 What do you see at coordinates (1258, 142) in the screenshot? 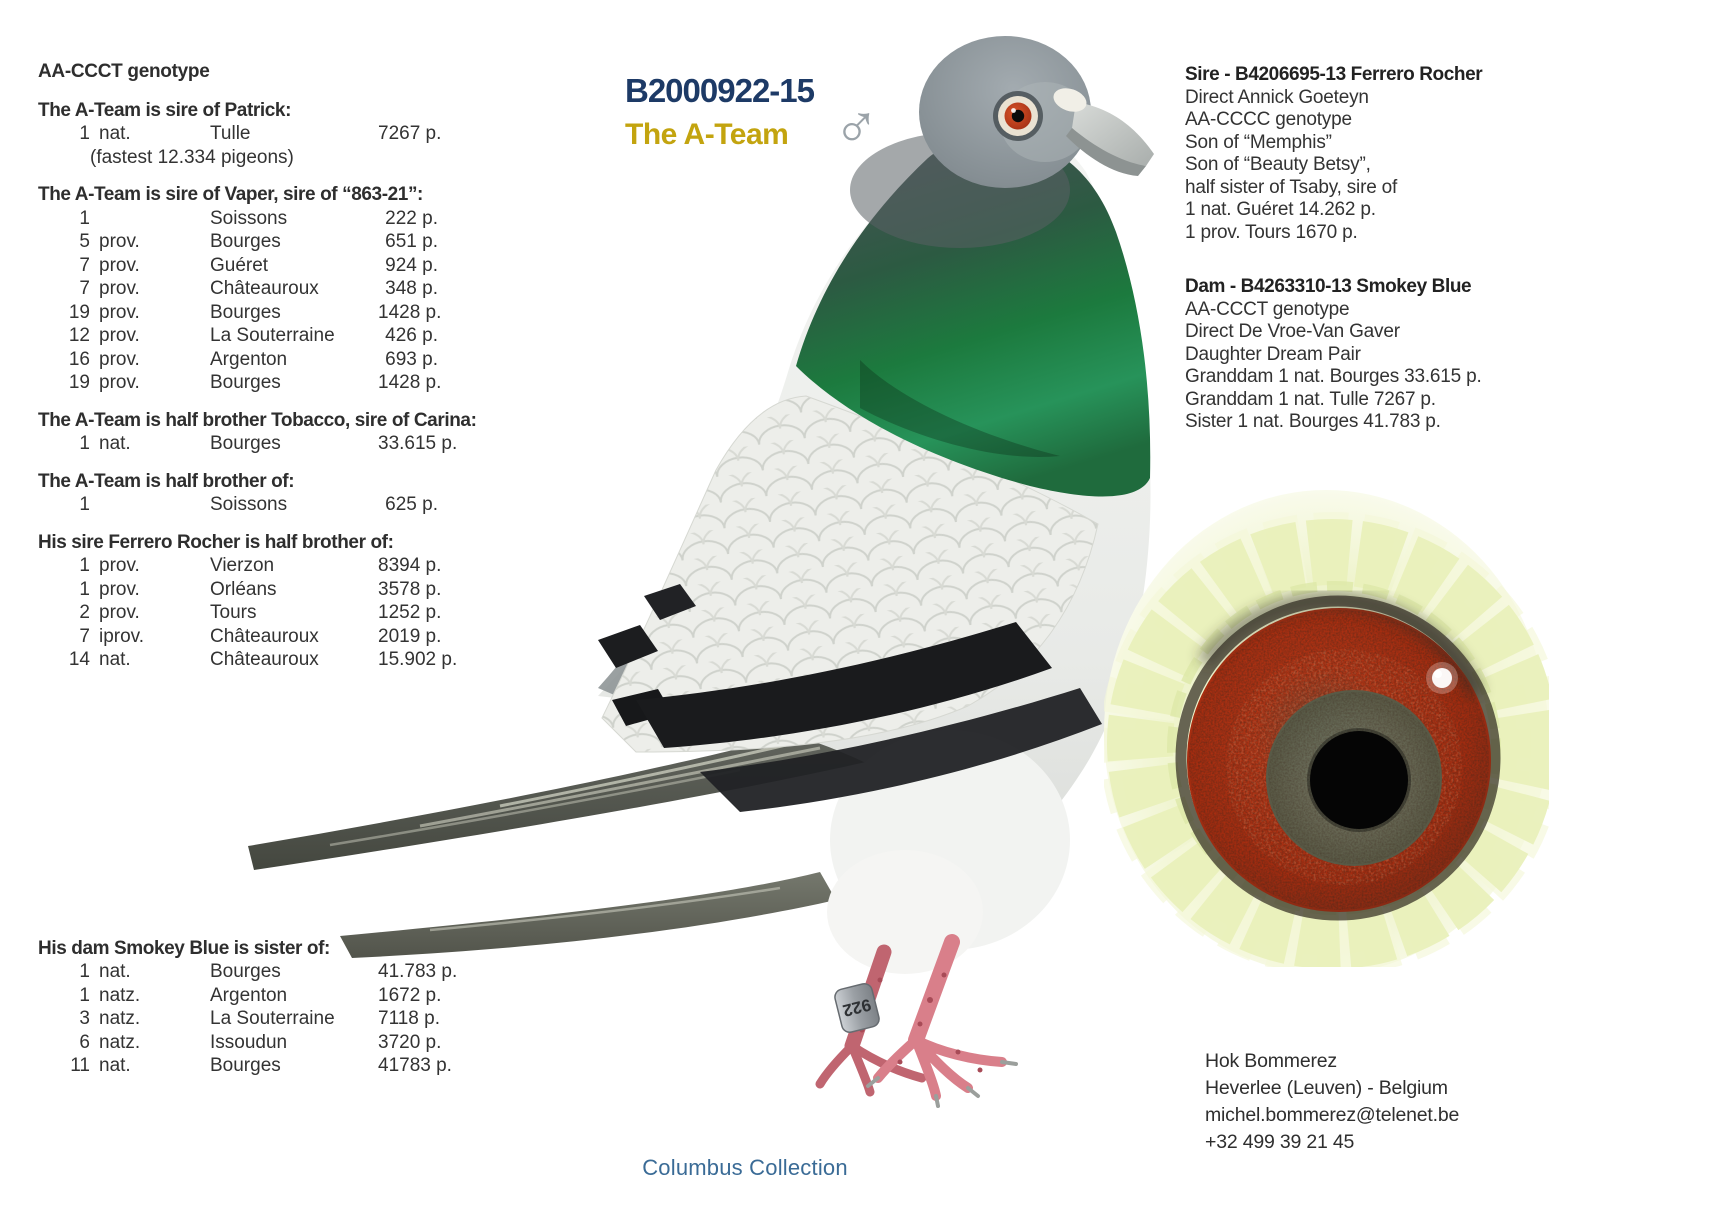
I see `sire-line: Son of “Memphis”` at bounding box center [1258, 142].